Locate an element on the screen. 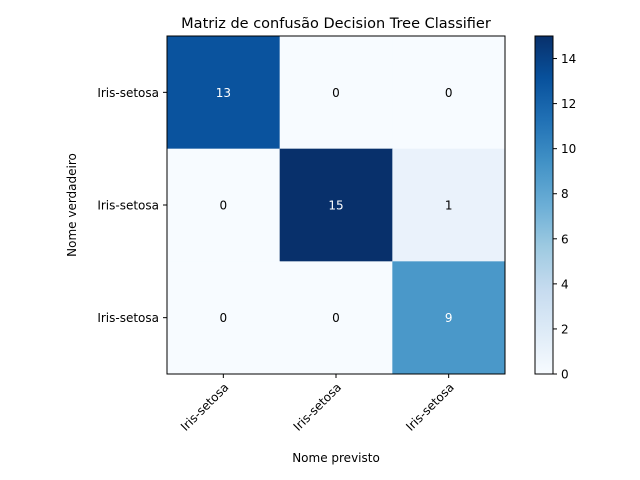 The width and height of the screenshot is (640, 480). cell-value-label: 1 is located at coordinates (449, 206).